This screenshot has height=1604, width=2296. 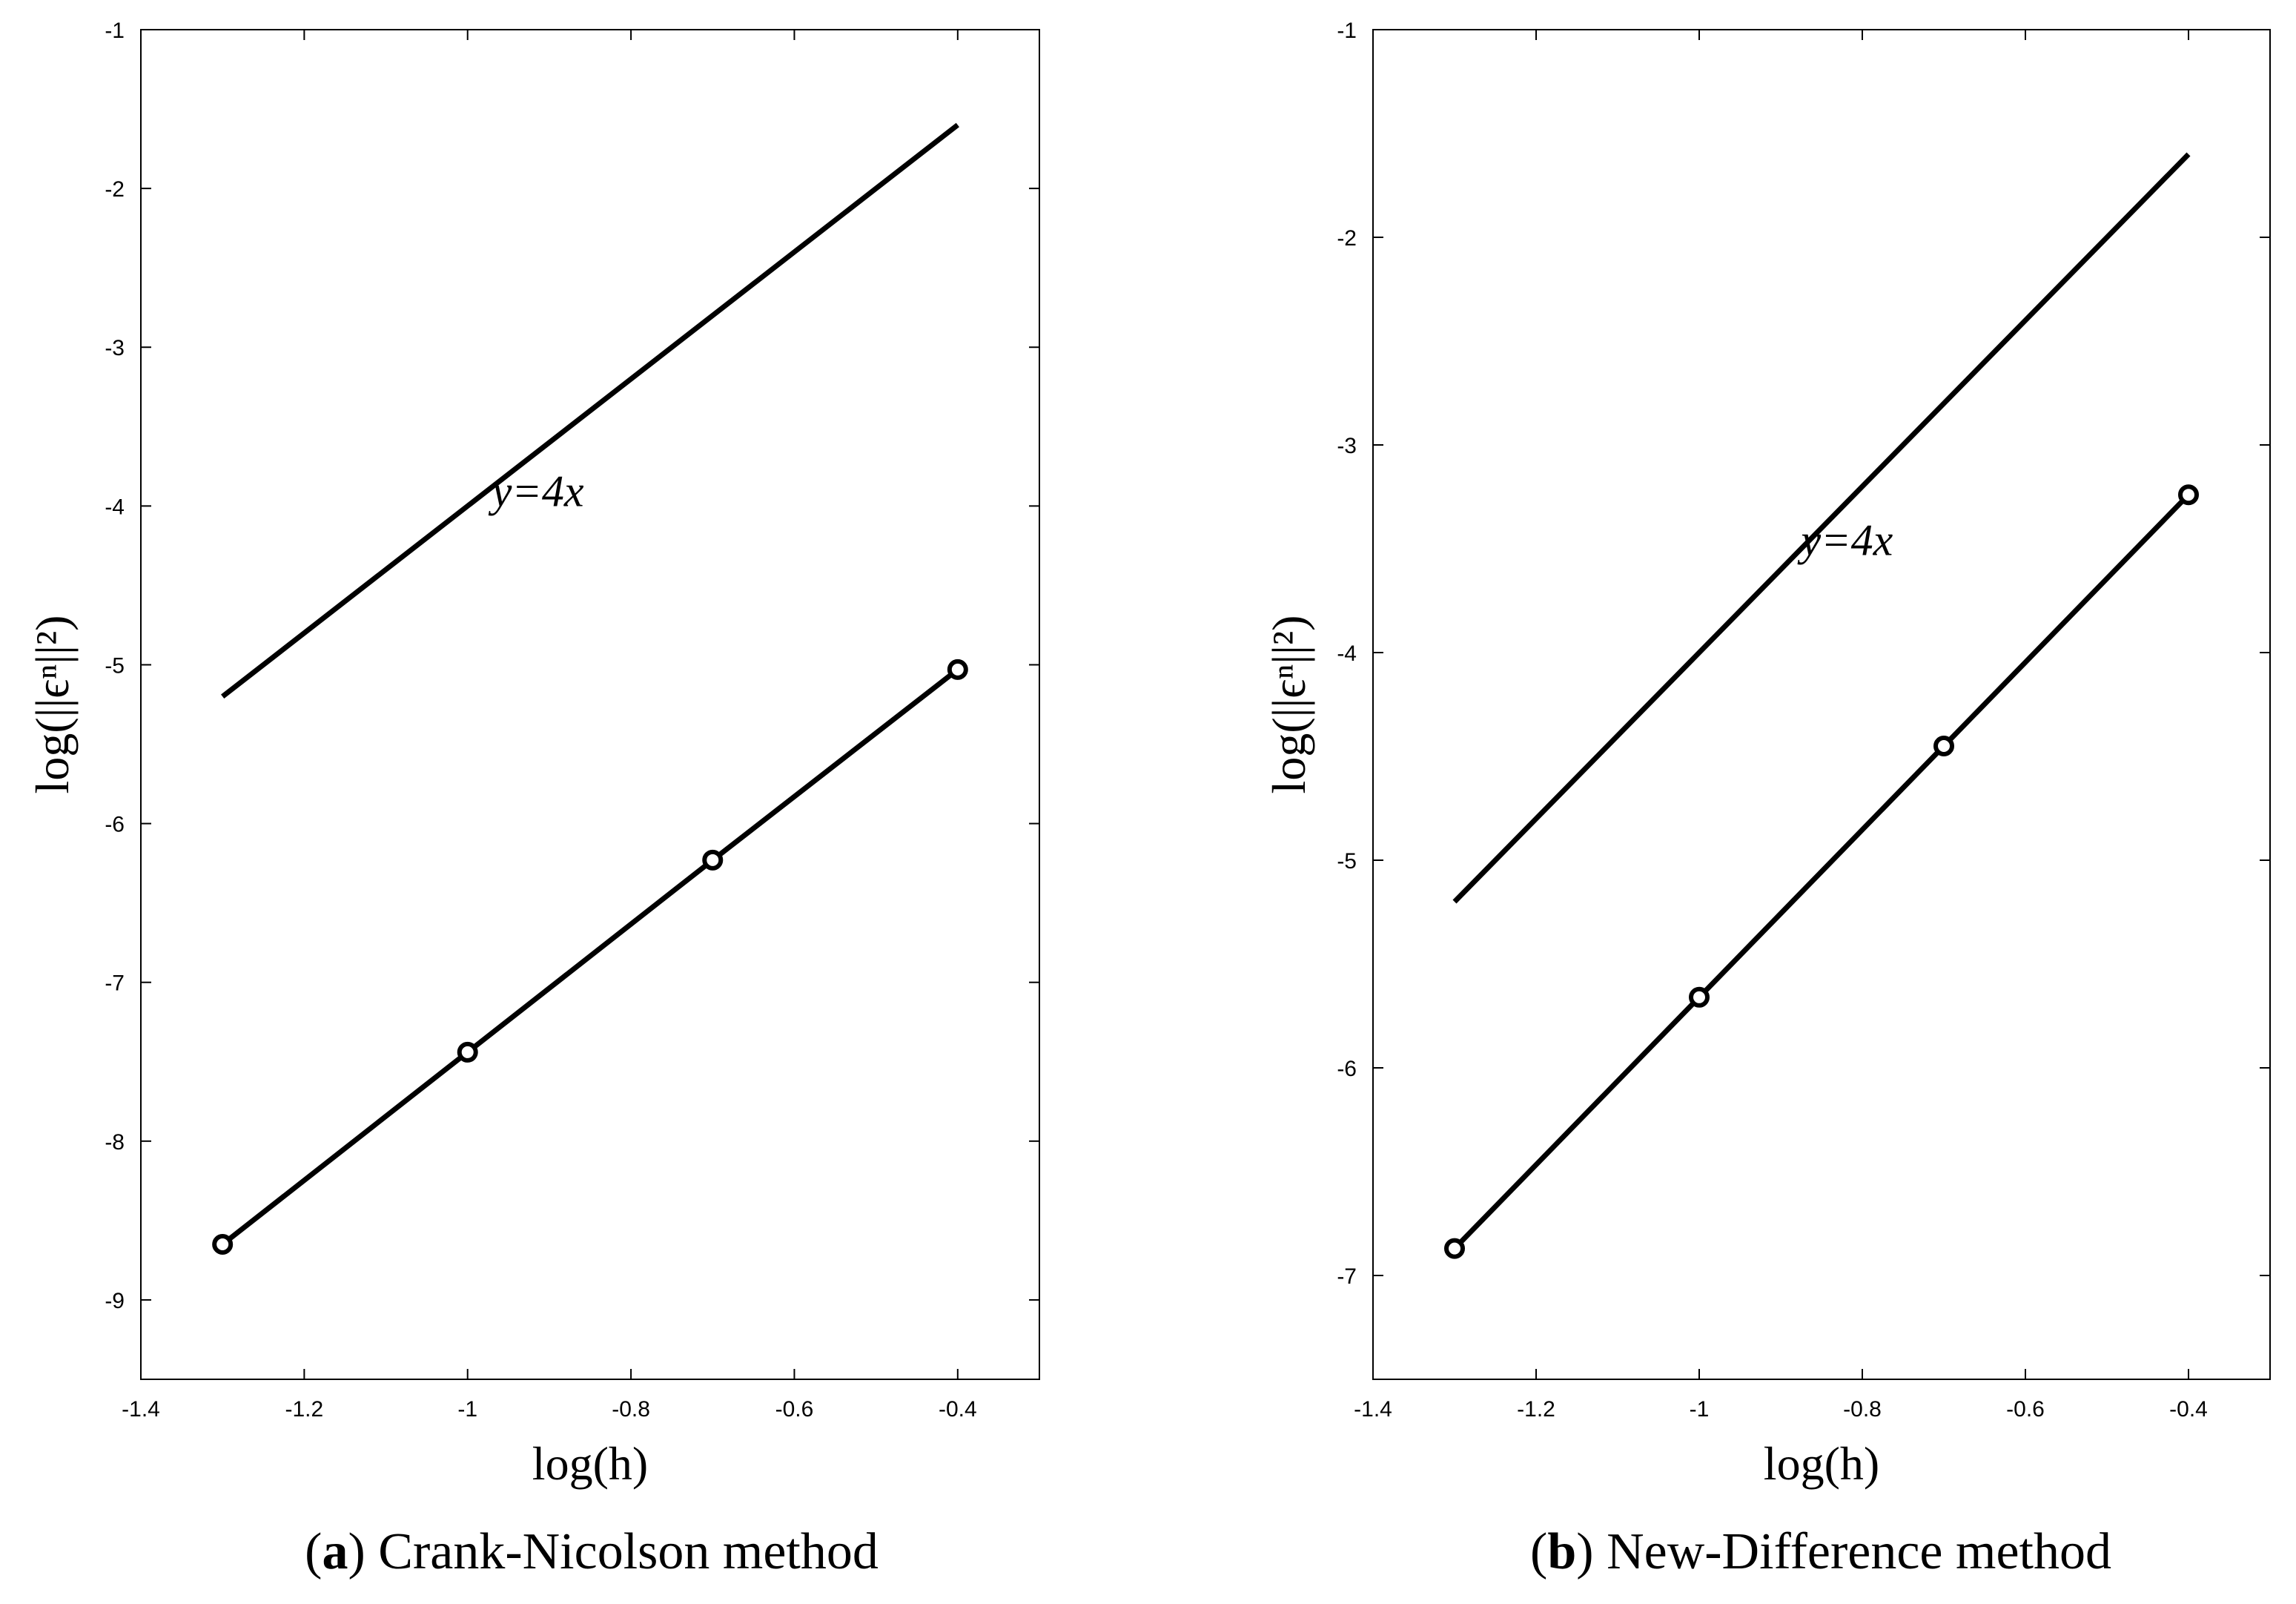 What do you see at coordinates (590, 411) in the screenshot?
I see `reference-line` at bounding box center [590, 411].